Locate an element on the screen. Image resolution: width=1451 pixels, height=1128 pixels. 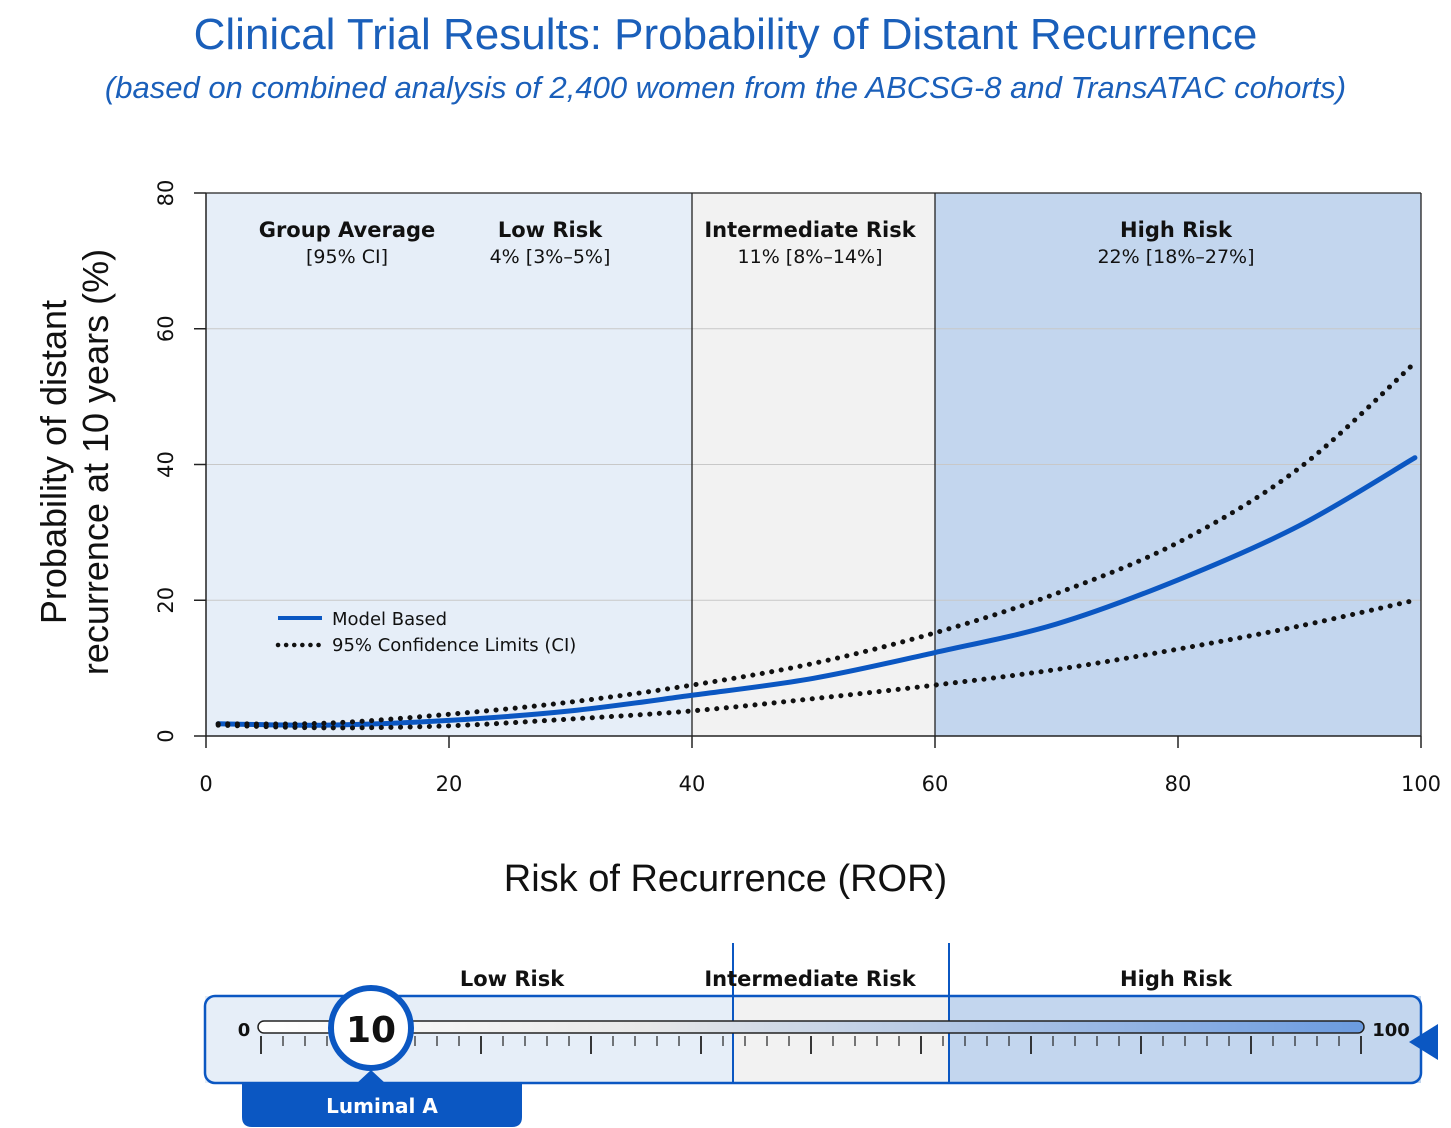
x-tick-label: 40 is located at coordinates (692, 784).